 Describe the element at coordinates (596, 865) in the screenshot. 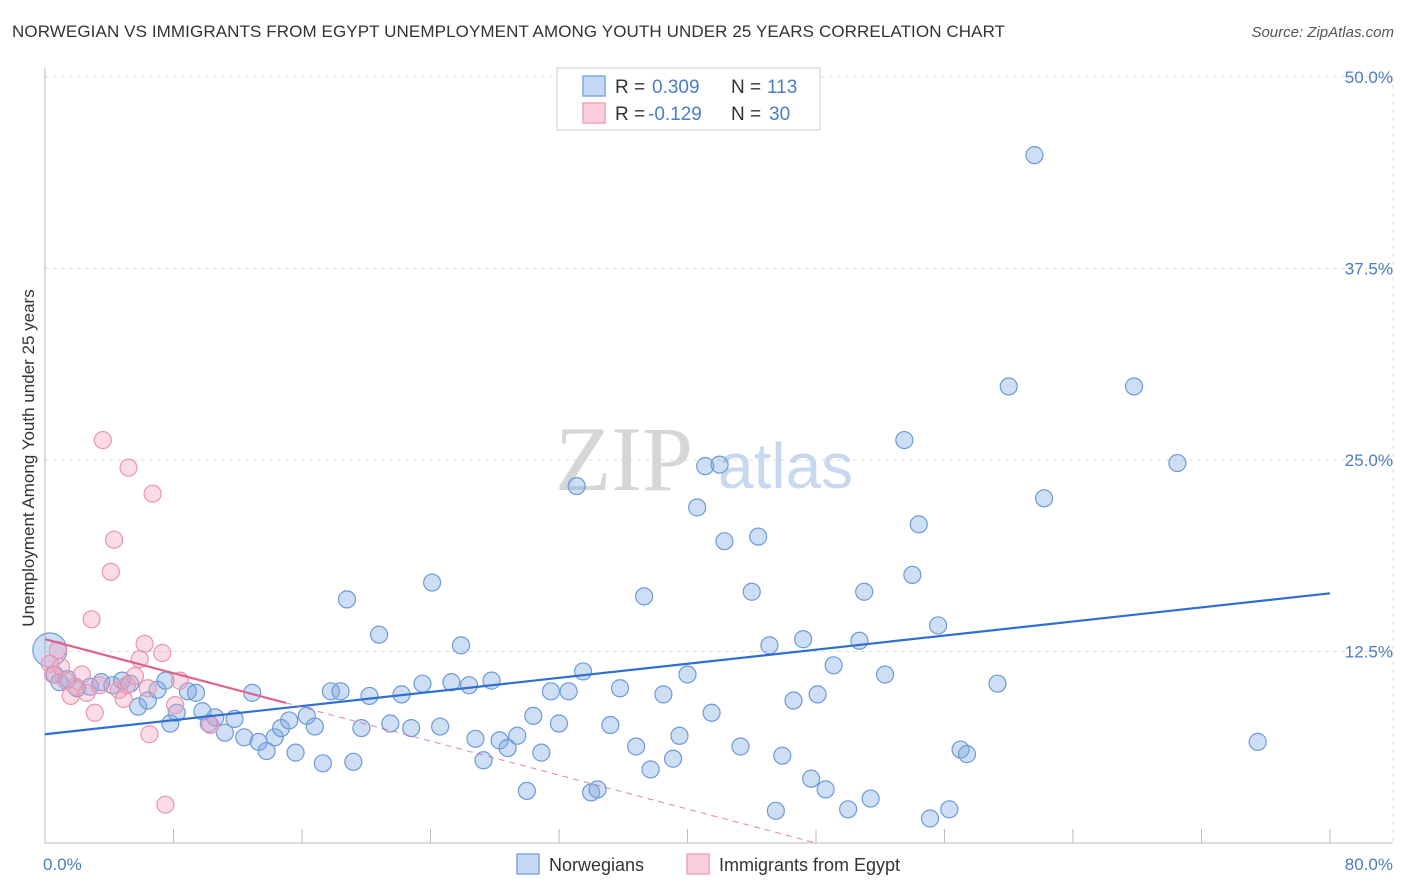

I see `bottom-legend-label-norwegians: Norwegians` at that location.